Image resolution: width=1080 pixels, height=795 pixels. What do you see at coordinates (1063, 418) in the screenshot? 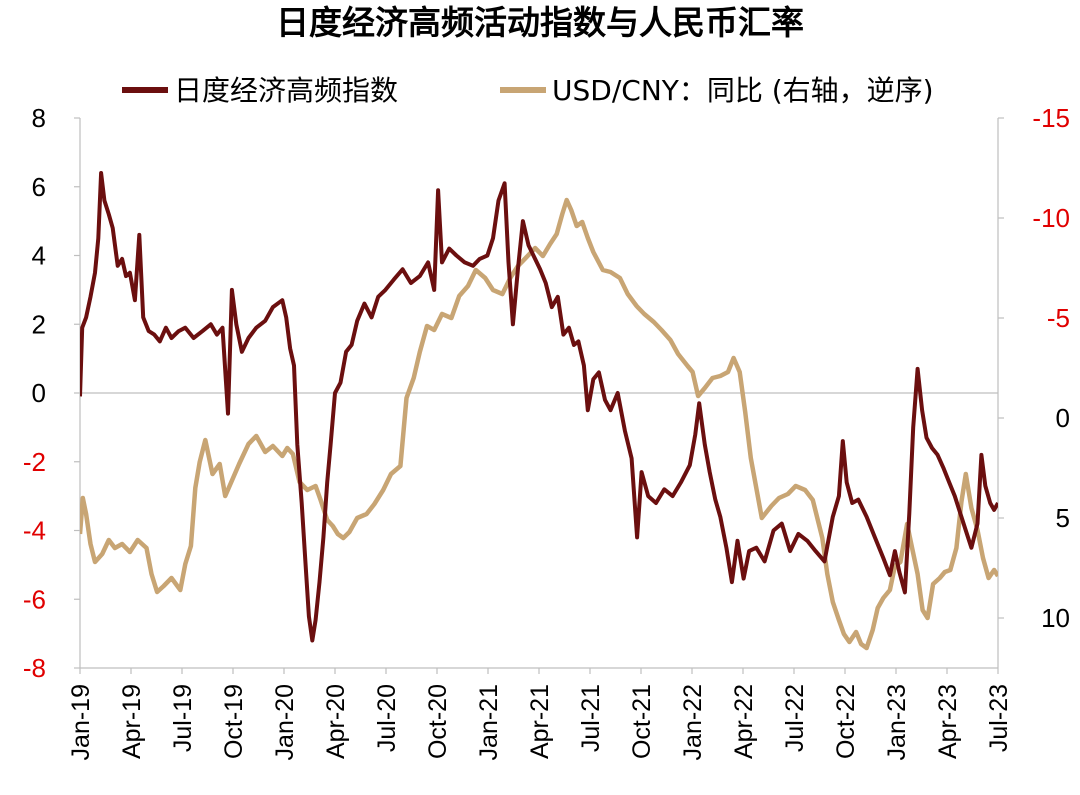
I see `right-tick-label: 0` at bounding box center [1063, 418].